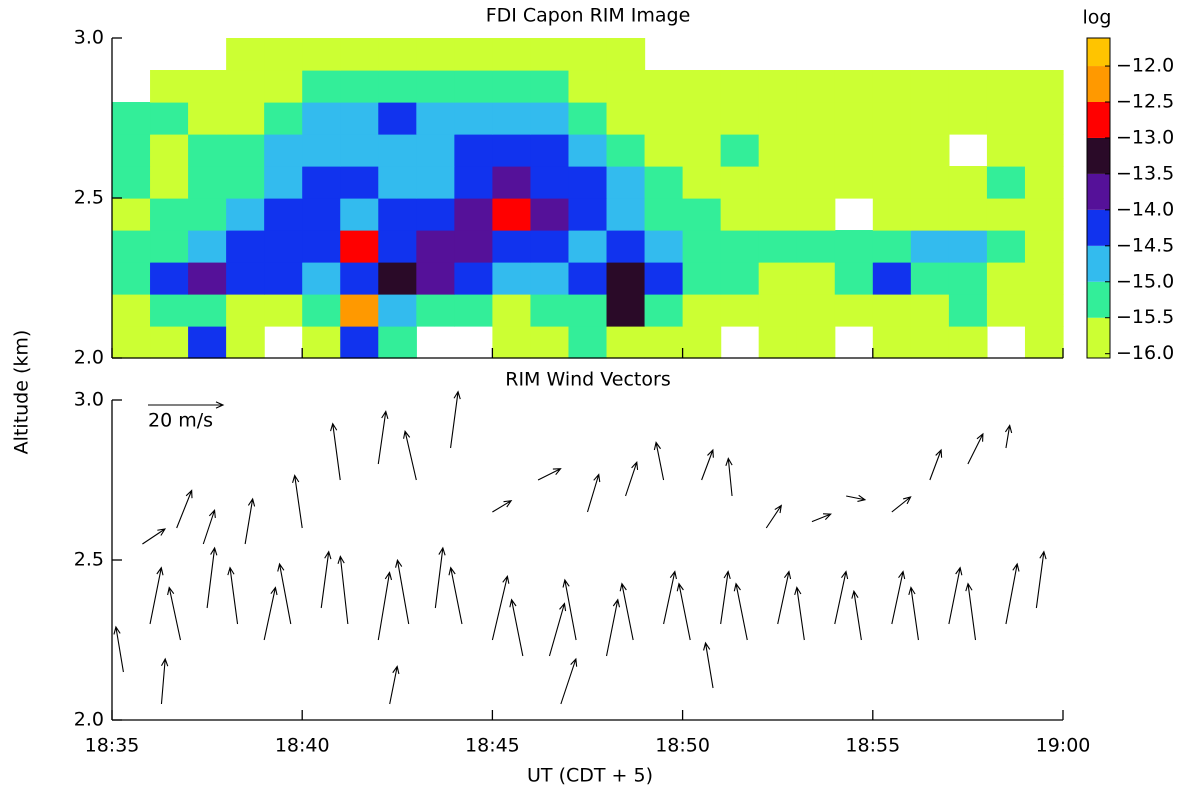 This screenshot has width=1201, height=792. I want to click on colorbar-frame, so click(1098, 198).